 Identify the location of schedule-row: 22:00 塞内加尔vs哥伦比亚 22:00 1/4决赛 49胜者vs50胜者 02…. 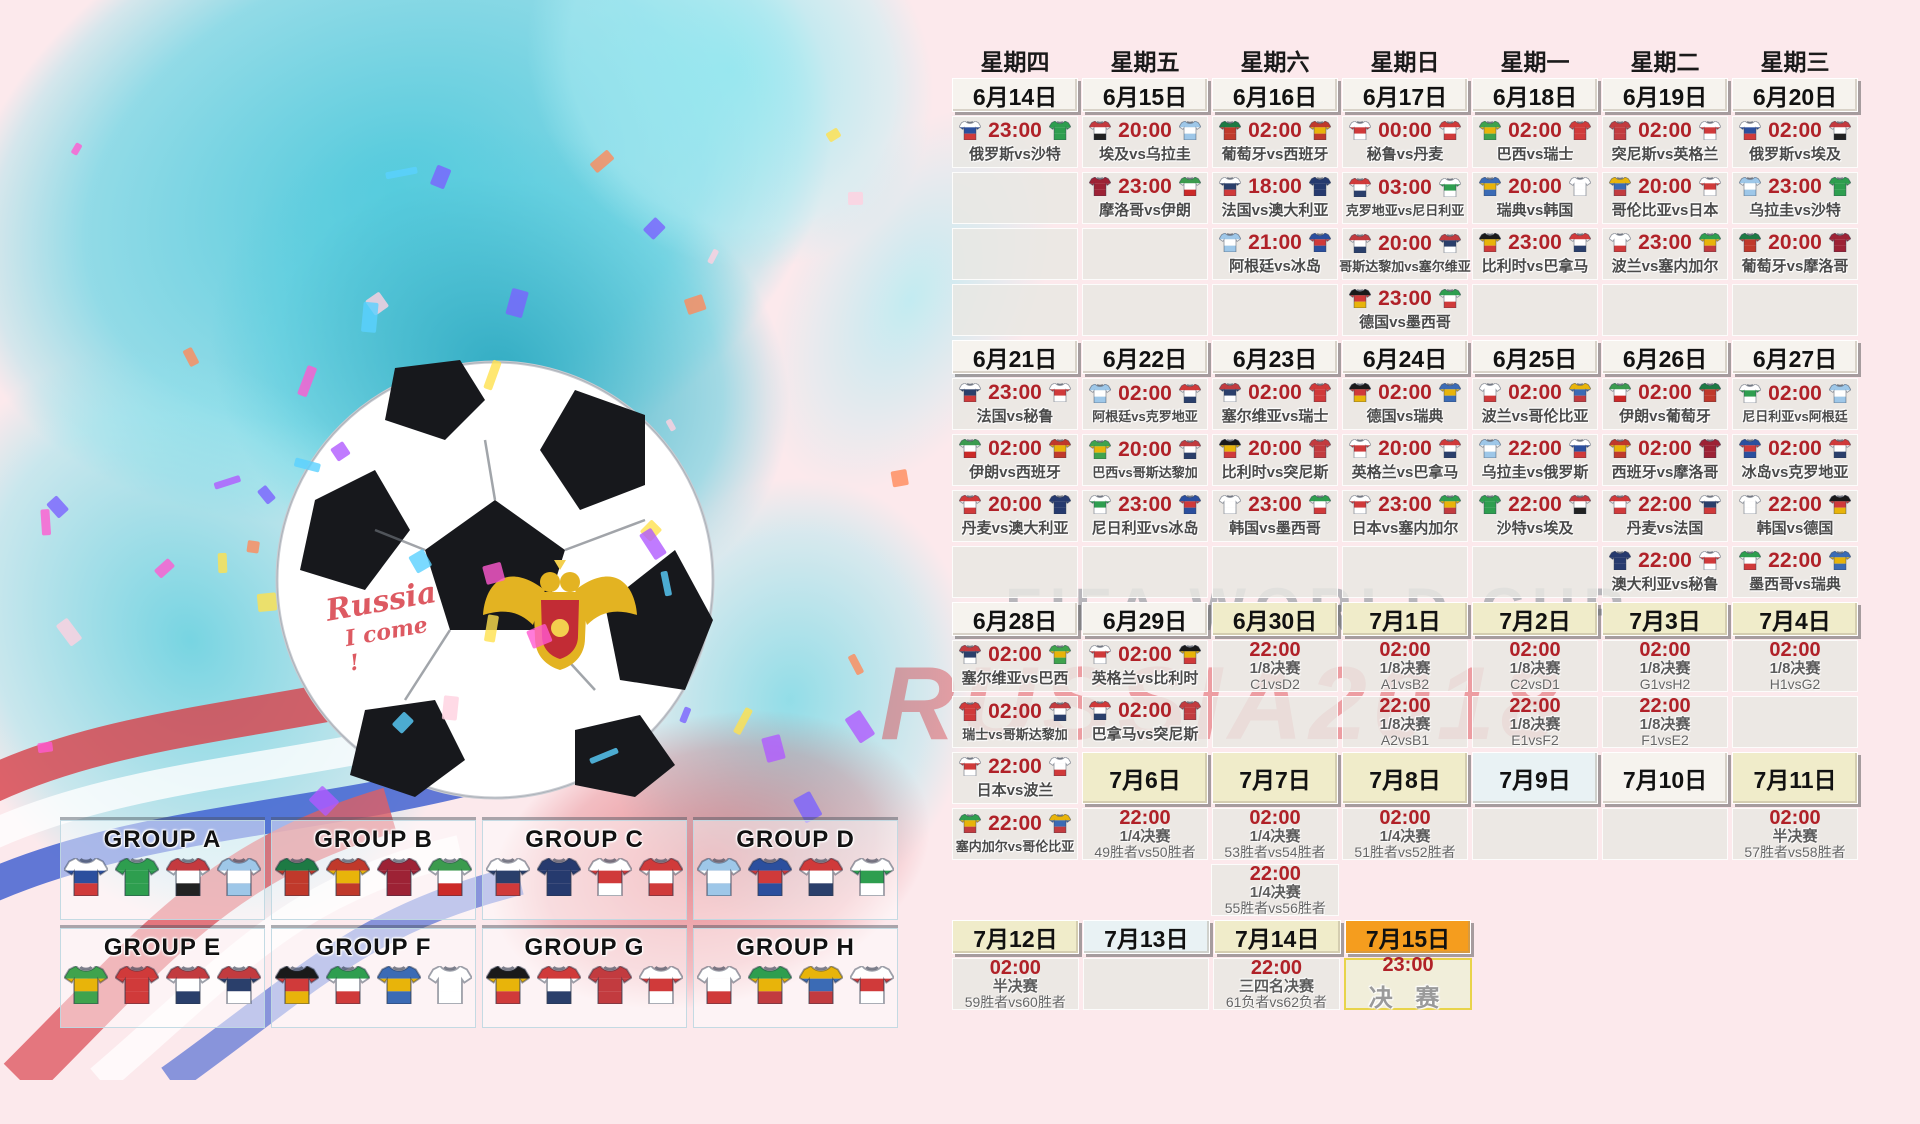
(1405, 833).